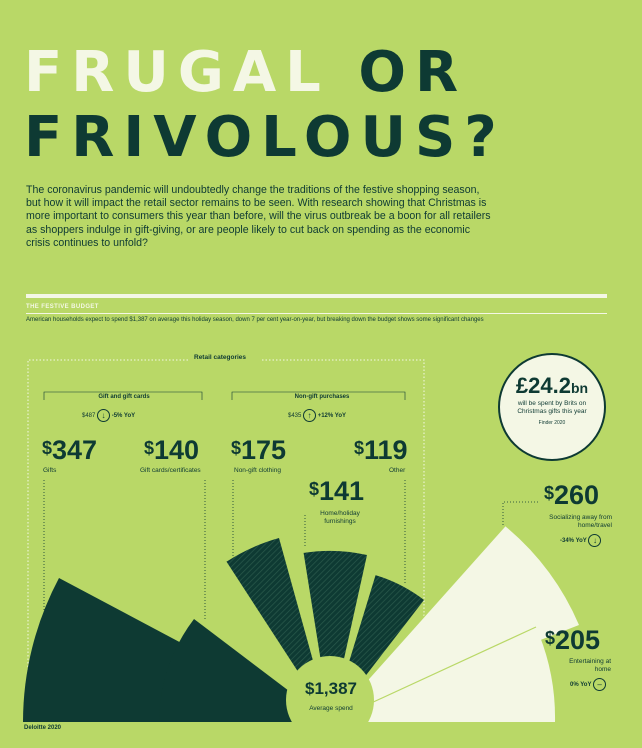 The image size is (642, 748). Describe the element at coordinates (257, 470) in the screenshot. I see `clothing-label: Non-gift clothing` at that location.